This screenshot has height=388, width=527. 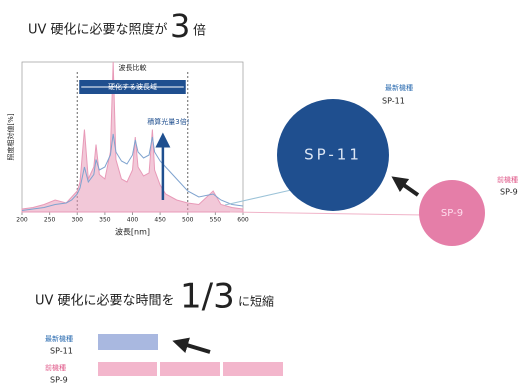 I want to click on x-tick-label: 250, so click(x=50, y=220).